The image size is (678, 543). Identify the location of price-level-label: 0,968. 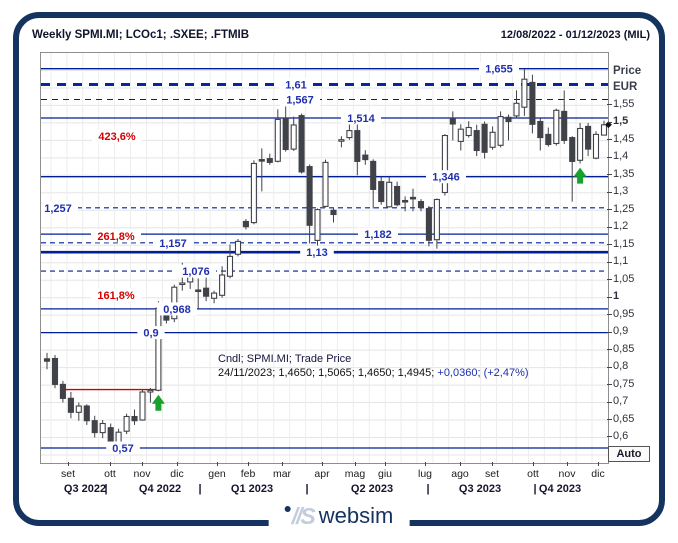
(177, 310).